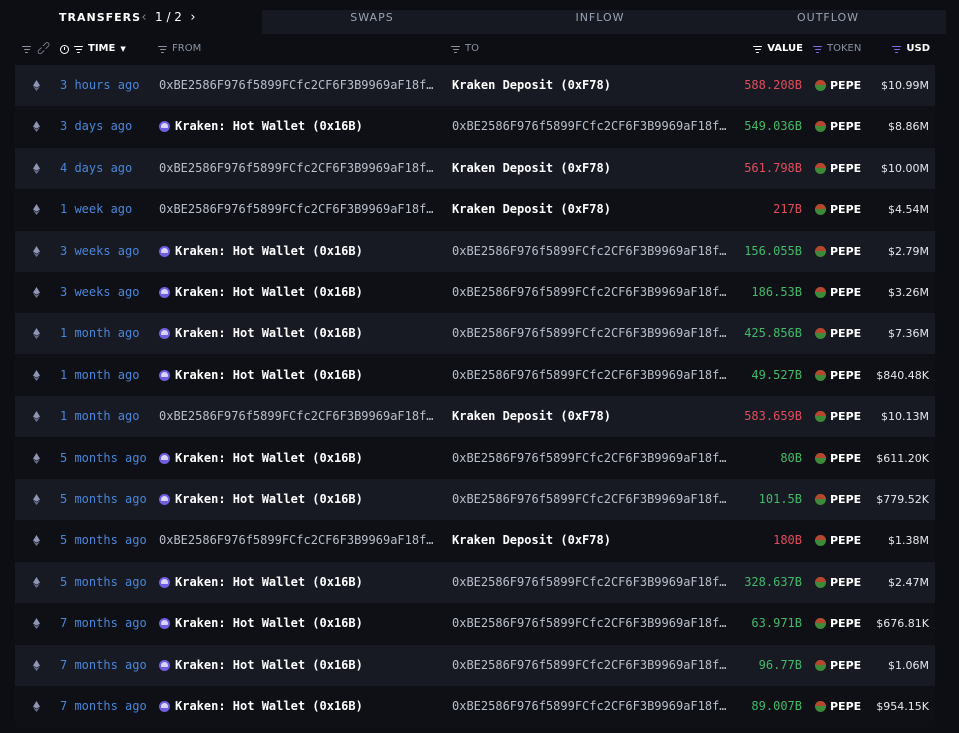 This screenshot has height=733, width=959. What do you see at coordinates (193, 17) in the screenshot?
I see `chevron-right-icon: ›` at bounding box center [193, 17].